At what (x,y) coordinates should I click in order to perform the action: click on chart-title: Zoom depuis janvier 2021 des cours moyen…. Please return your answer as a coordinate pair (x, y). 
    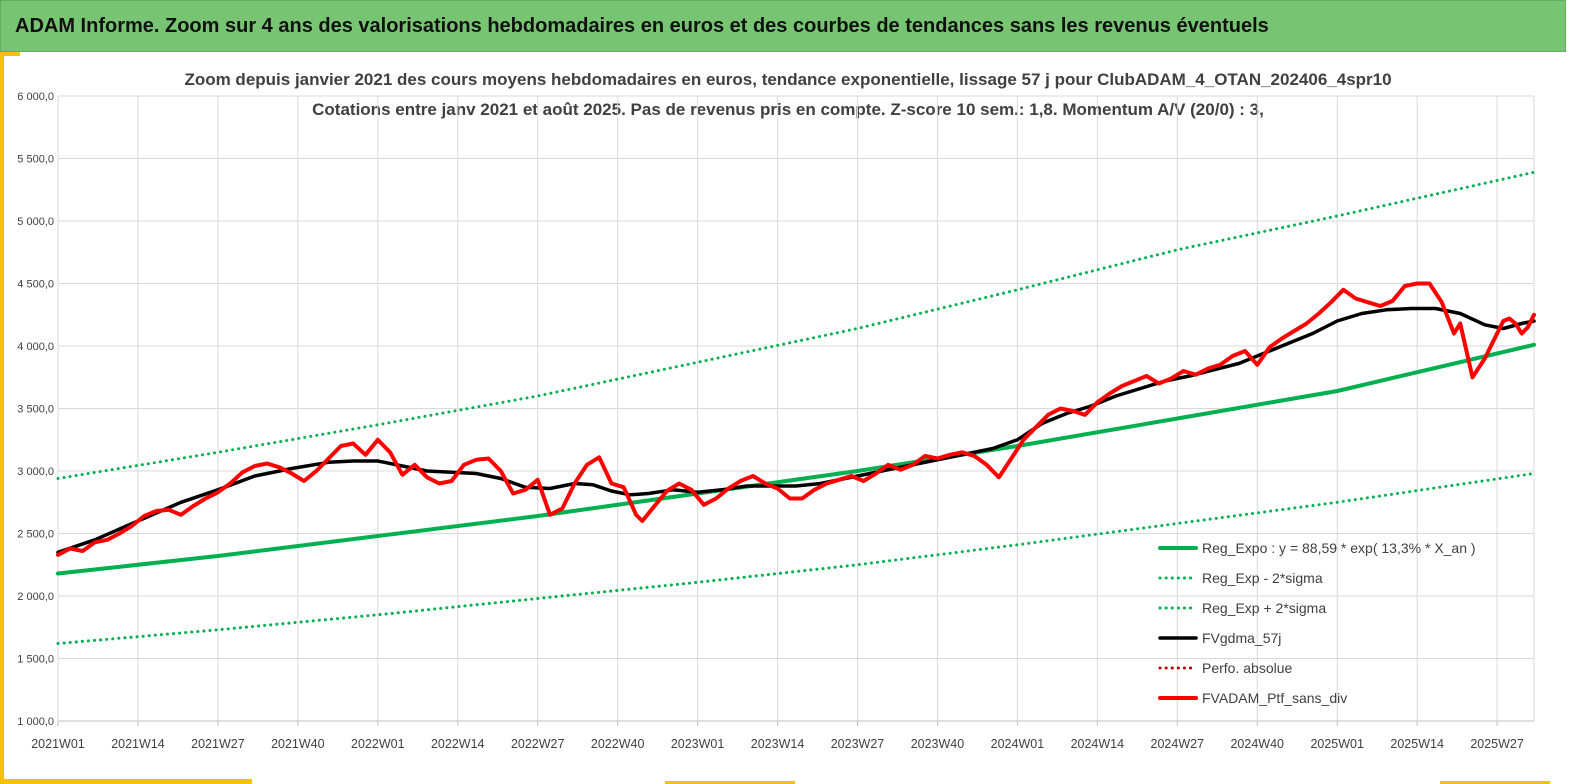
    Looking at the image, I should click on (788, 79).